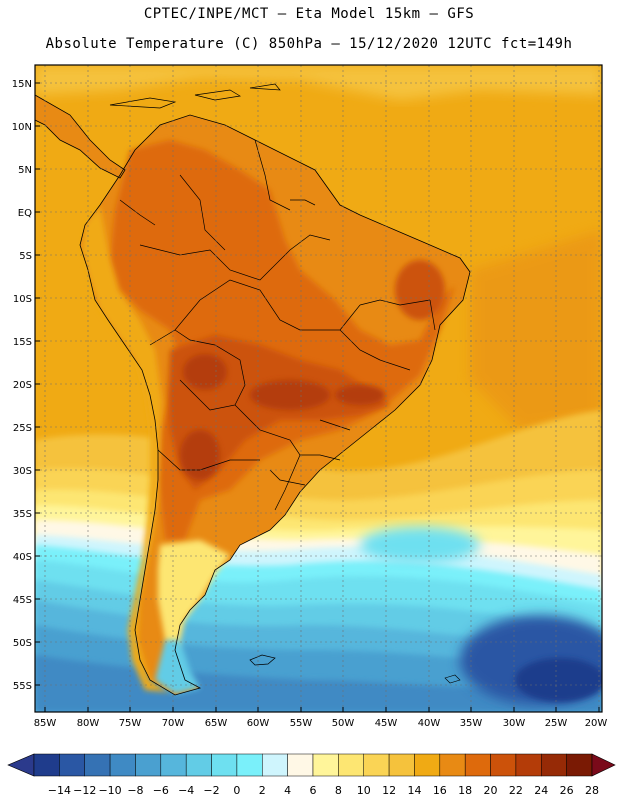 This screenshot has width=618, height=800. I want to click on colorbar-label: 6, so click(313, 790).